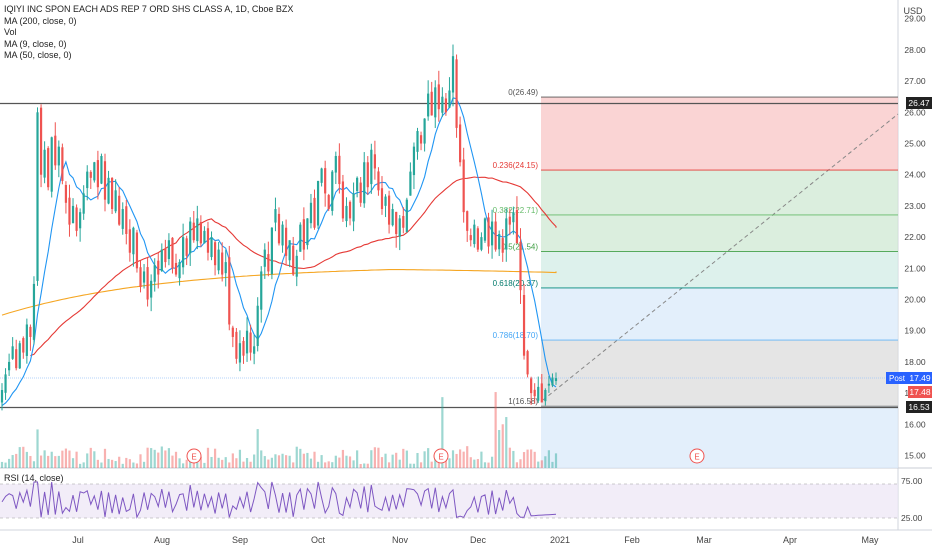 The height and width of the screenshot is (550, 932). What do you see at coordinates (279, 292) in the screenshot?
I see `ma-200-line` at bounding box center [279, 292].